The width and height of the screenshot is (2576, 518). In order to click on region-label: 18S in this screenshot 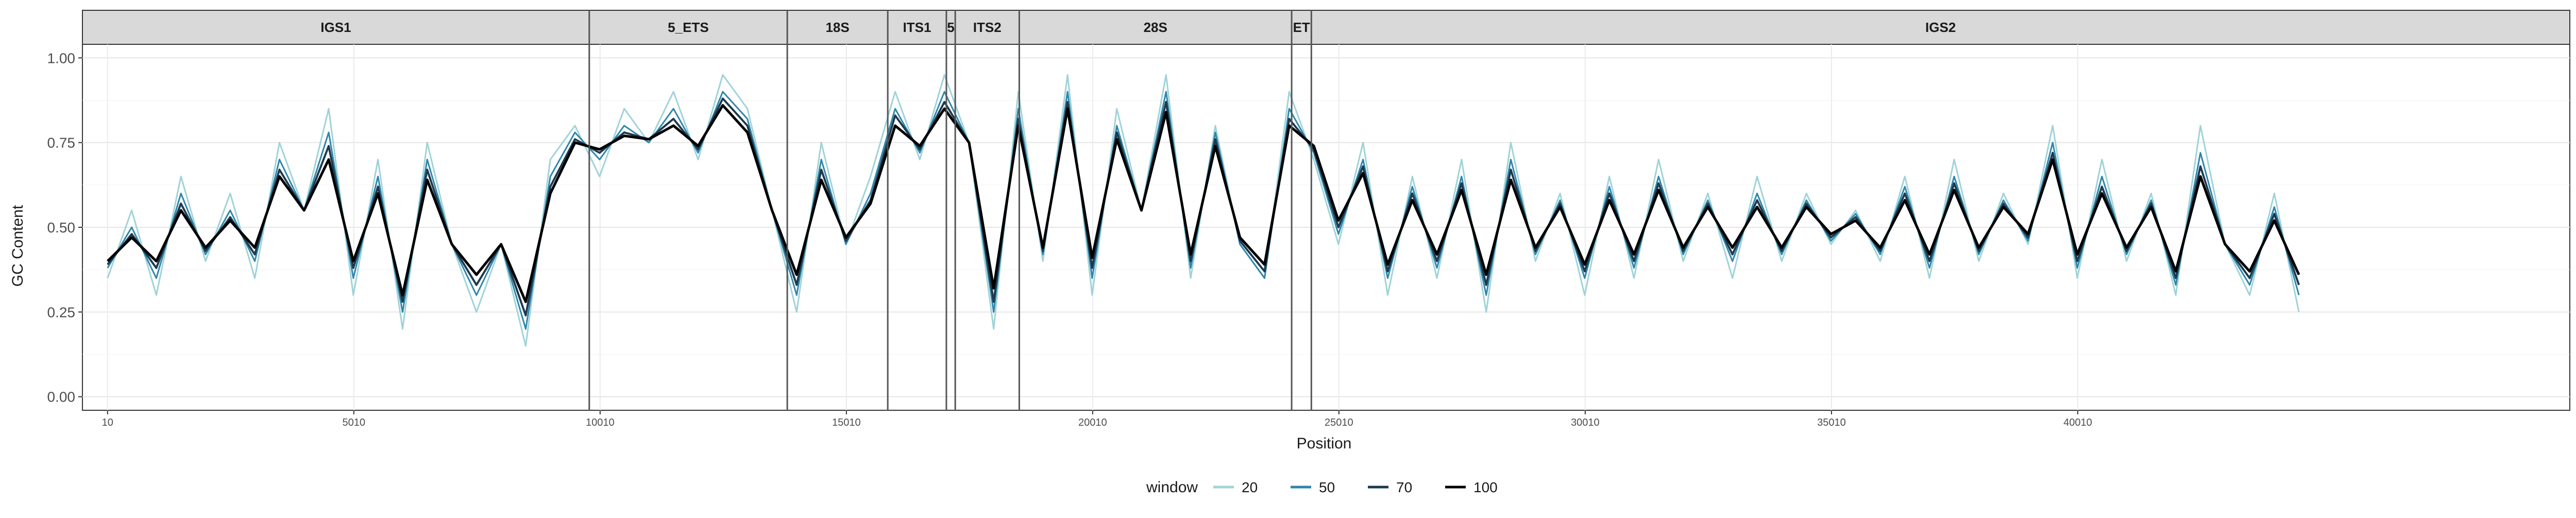, I will do `click(837, 28)`.